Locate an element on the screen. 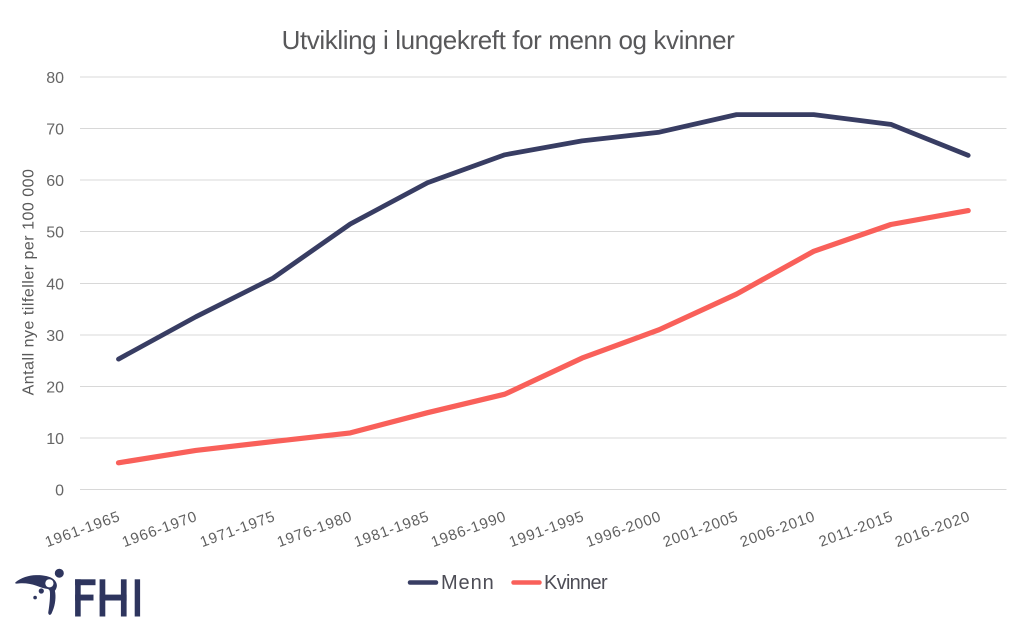 The height and width of the screenshot is (624, 1021). svg-text: 60 is located at coordinates (55, 181).